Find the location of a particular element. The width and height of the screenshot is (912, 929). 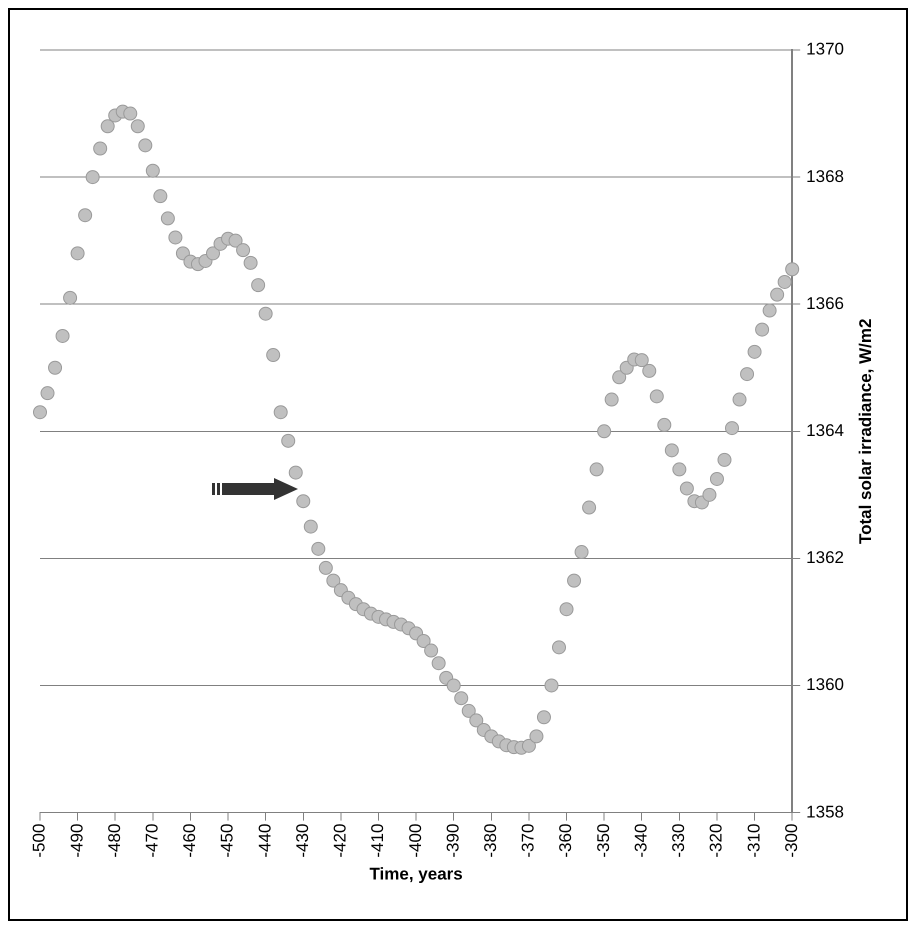

x-tick-label: -380 is located at coordinates (490, 841).